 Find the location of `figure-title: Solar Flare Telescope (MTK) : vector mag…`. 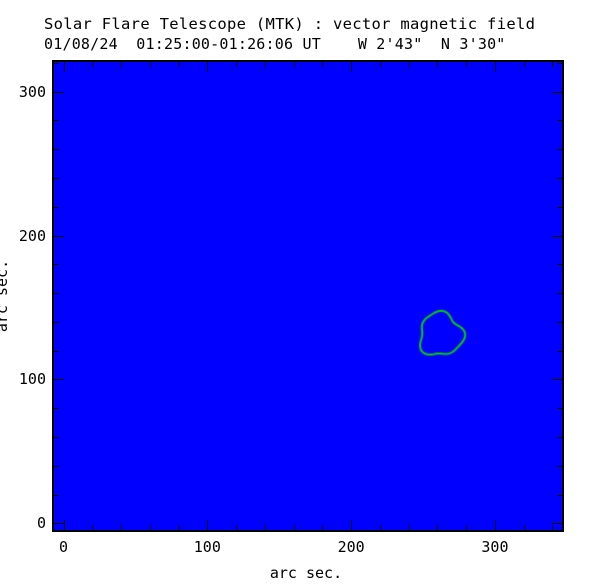

figure-title: Solar Flare Telescope (MTK) : vector mag… is located at coordinates (290, 24).